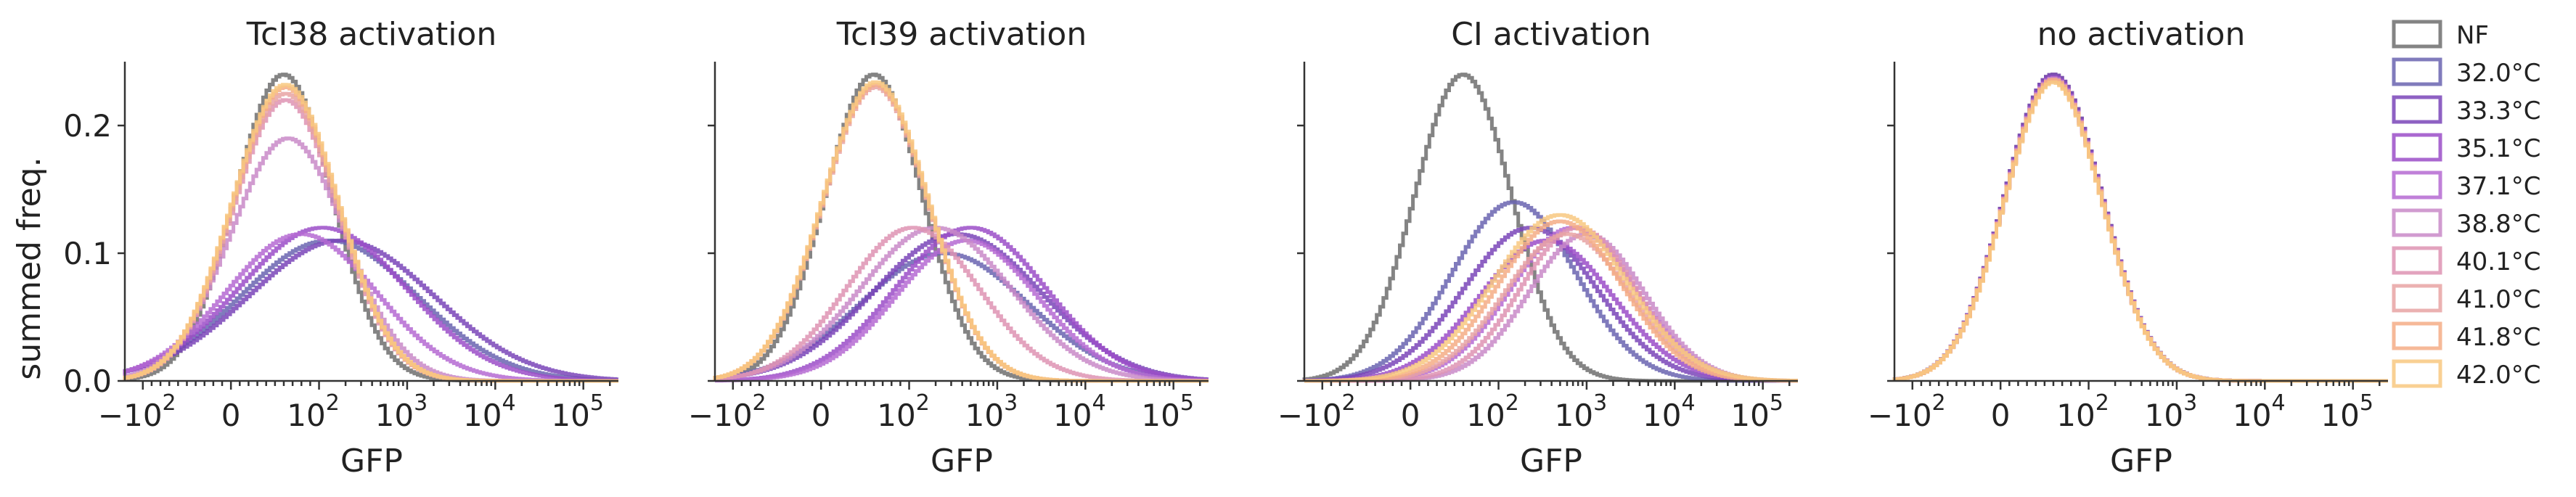 The height and width of the screenshot is (497, 2576). Describe the element at coordinates (87, 253) in the screenshot. I see `y-tick-label: 0.1` at that location.